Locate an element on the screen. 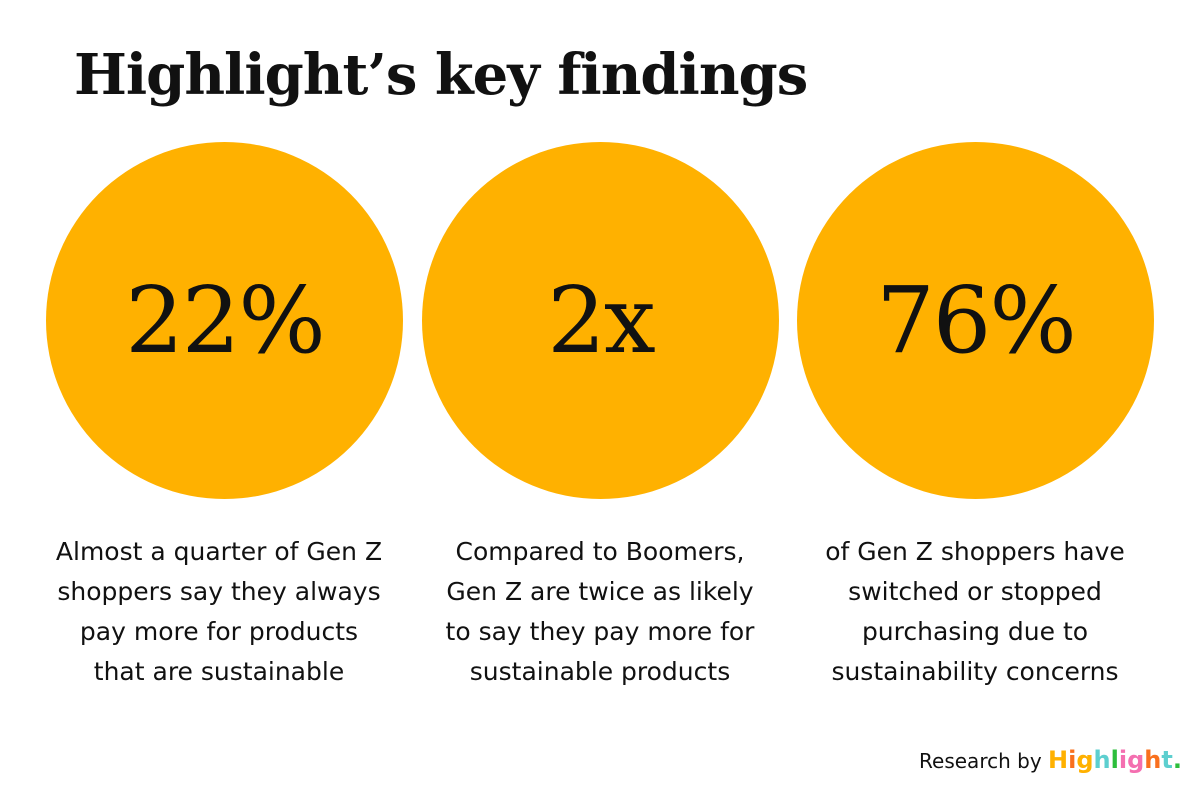  page-title: Highlight’s key findings is located at coordinates (441, 75).